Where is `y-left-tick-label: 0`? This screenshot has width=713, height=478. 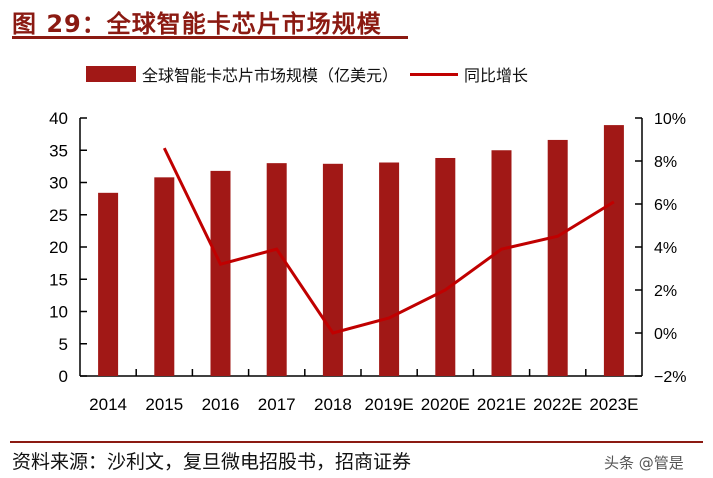 y-left-tick-label: 0 is located at coordinates (63, 376).